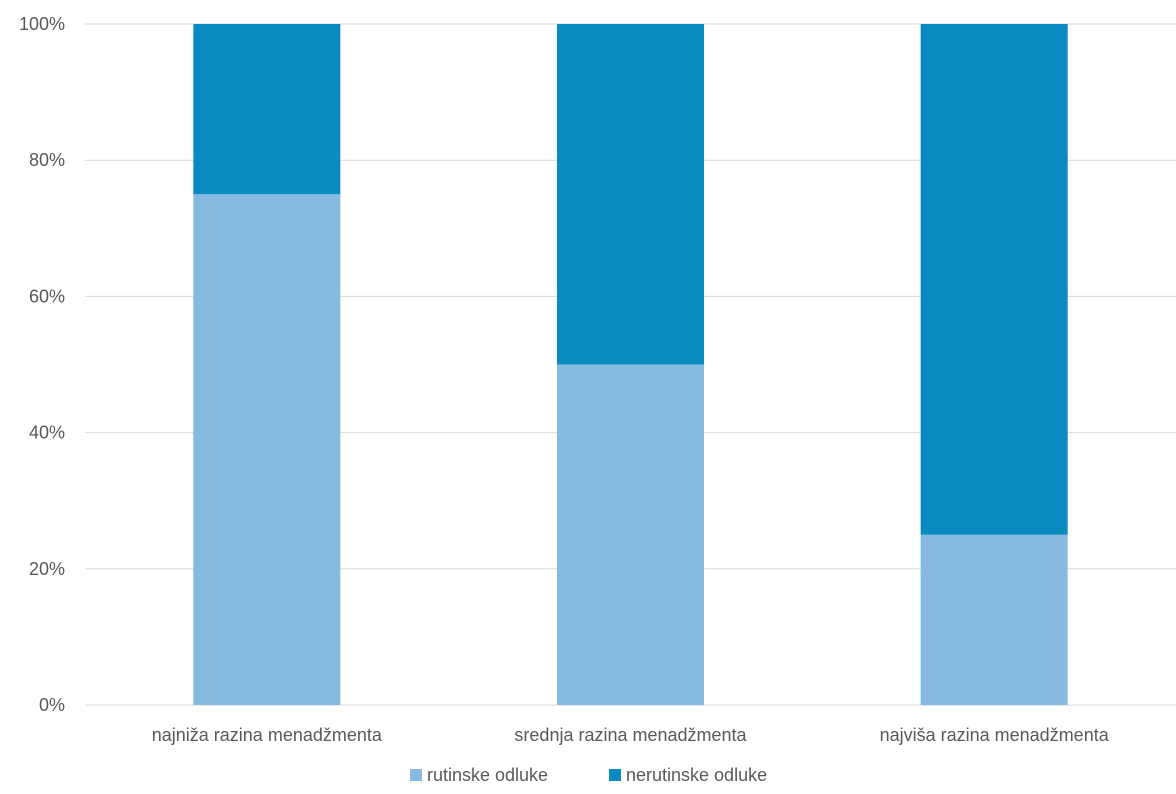 The height and width of the screenshot is (794, 1176). Describe the element at coordinates (52, 705) in the screenshot. I see `y-tick-label: 0%` at that location.